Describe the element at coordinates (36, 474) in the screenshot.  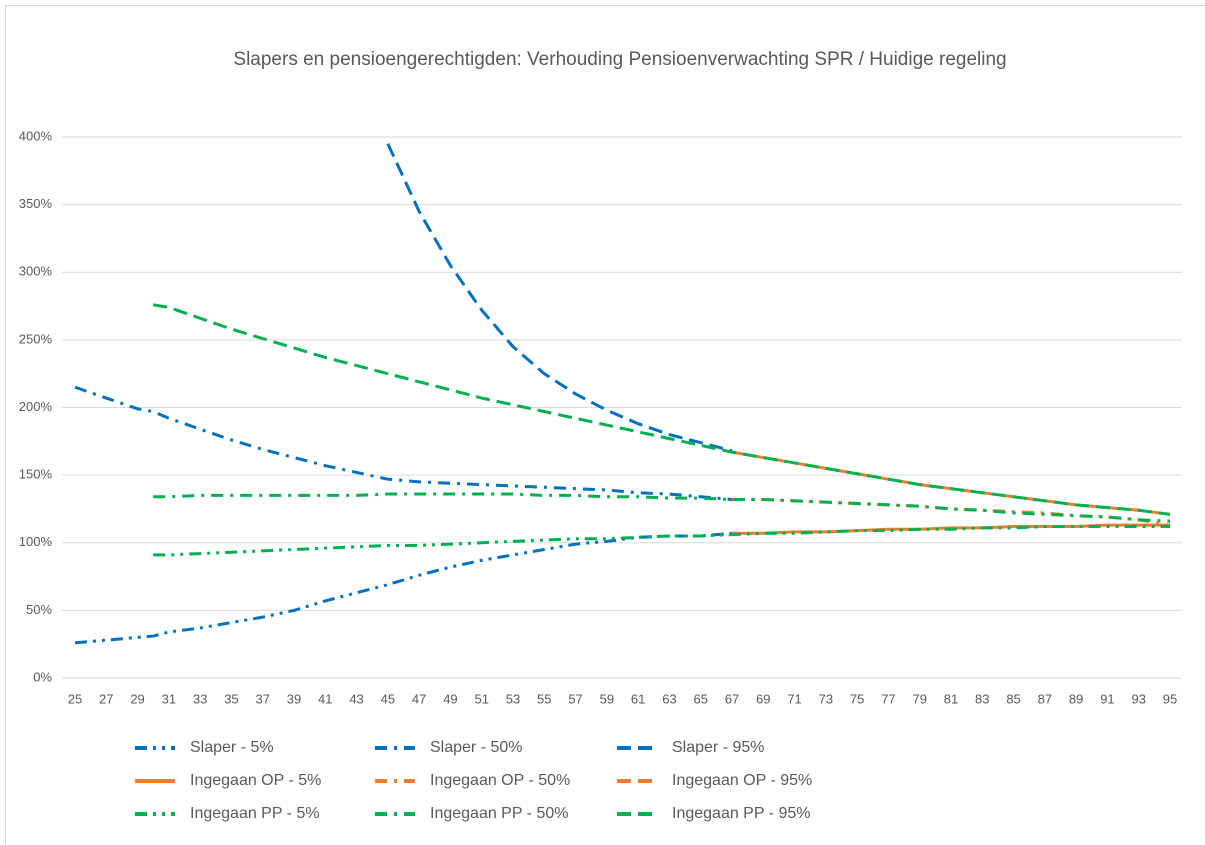
I see `y-tick-label: 150%` at that location.